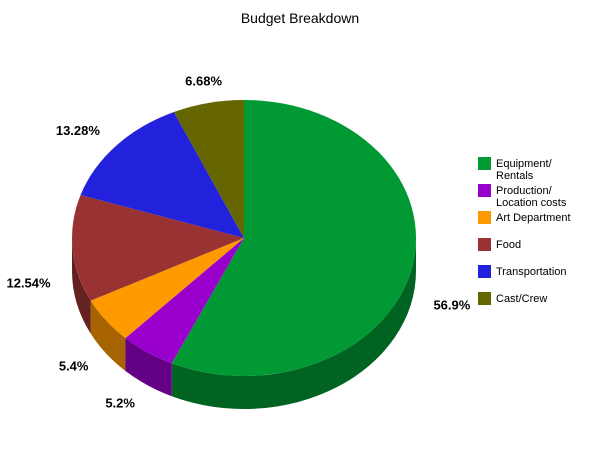  What do you see at coordinates (533, 218) in the screenshot?
I see `legend-label-2: Art Department` at bounding box center [533, 218].